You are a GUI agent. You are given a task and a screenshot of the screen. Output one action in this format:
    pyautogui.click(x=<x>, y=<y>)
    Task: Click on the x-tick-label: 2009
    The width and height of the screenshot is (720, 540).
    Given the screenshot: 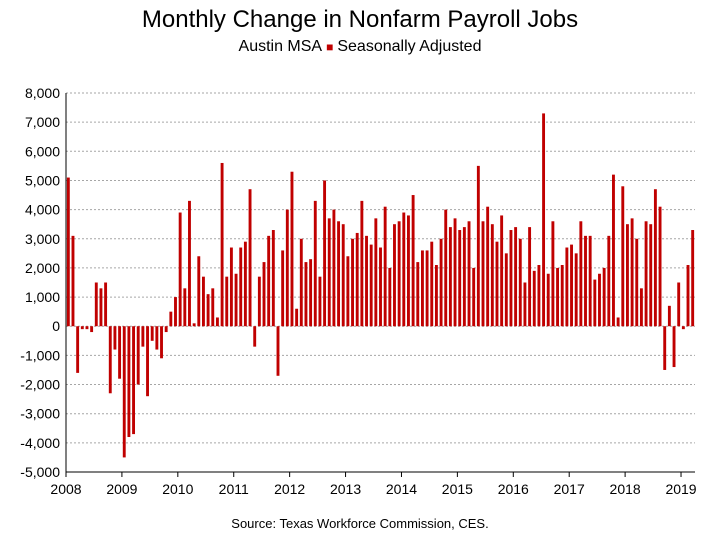 What is the action you would take?
    pyautogui.click(x=121, y=489)
    